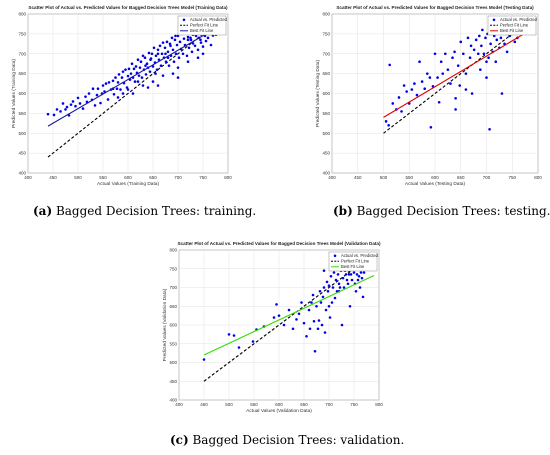 Image resolution: width=550 pixels, height=455 pixels. I want to click on x-tick-label: 450, so click(53, 177).